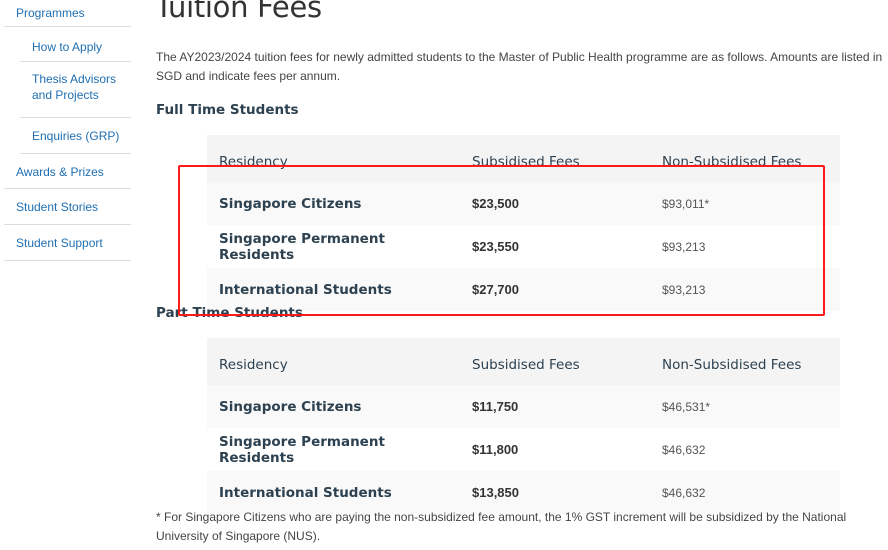  I want to click on sidebar-item-enquiries: Enquiries (GRP), so click(75, 136).